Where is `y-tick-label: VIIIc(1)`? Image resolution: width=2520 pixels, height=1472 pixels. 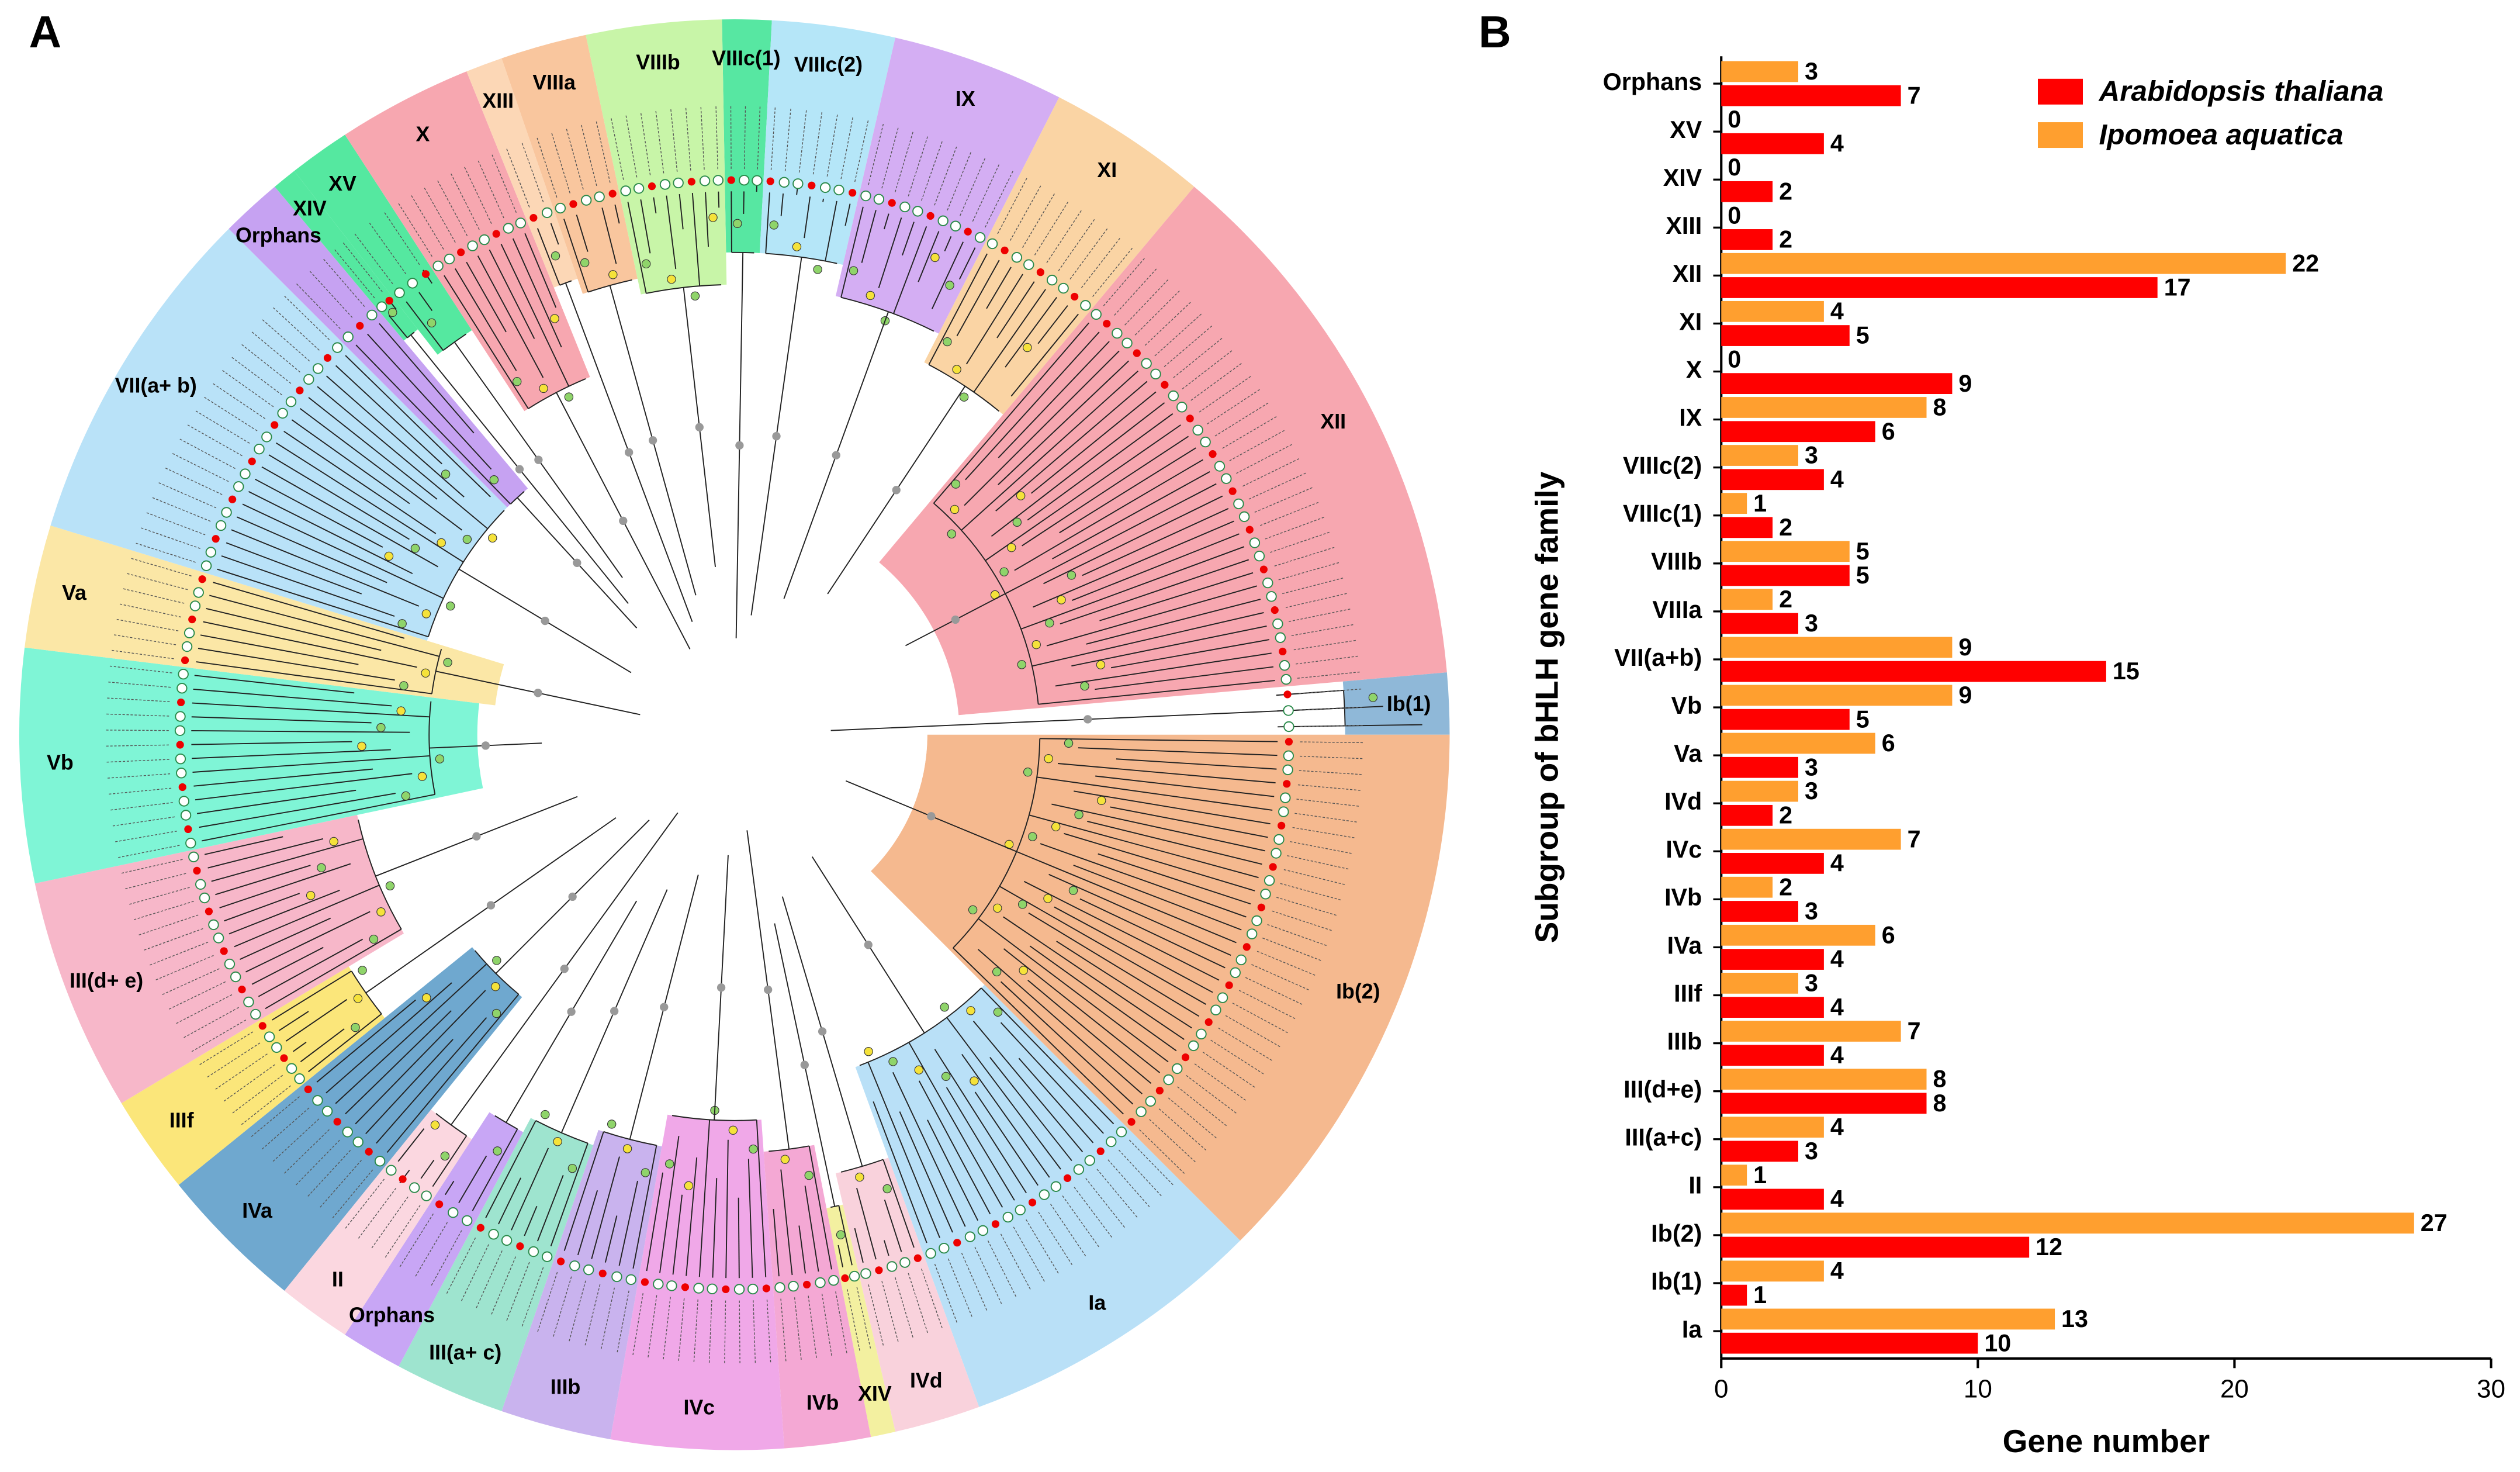
y-tick-label: VIIIc(1) is located at coordinates (1662, 513).